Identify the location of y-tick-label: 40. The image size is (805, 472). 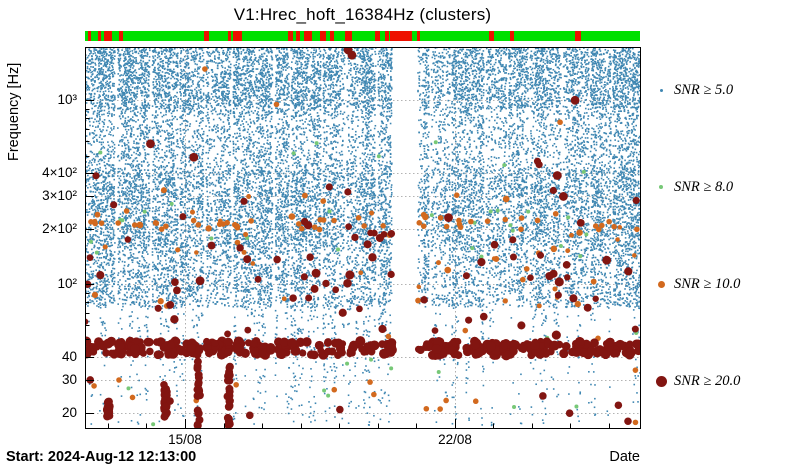
(69, 357).